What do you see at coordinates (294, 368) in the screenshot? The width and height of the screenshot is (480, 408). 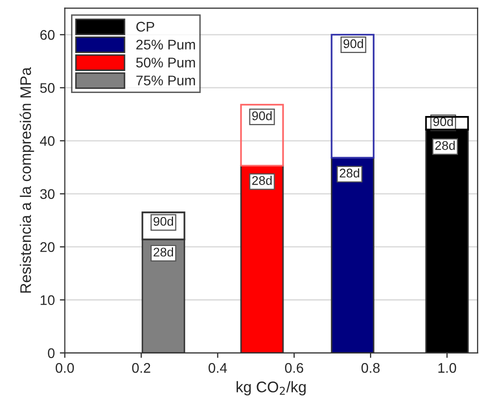 I see `x-tick-label: 0.6` at bounding box center [294, 368].